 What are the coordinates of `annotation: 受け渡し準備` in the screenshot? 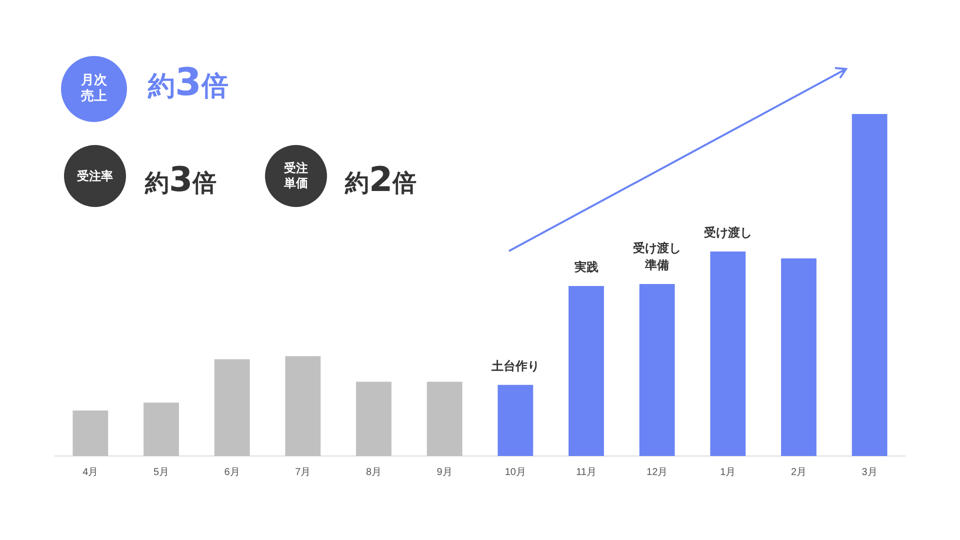 It's located at (657, 256).